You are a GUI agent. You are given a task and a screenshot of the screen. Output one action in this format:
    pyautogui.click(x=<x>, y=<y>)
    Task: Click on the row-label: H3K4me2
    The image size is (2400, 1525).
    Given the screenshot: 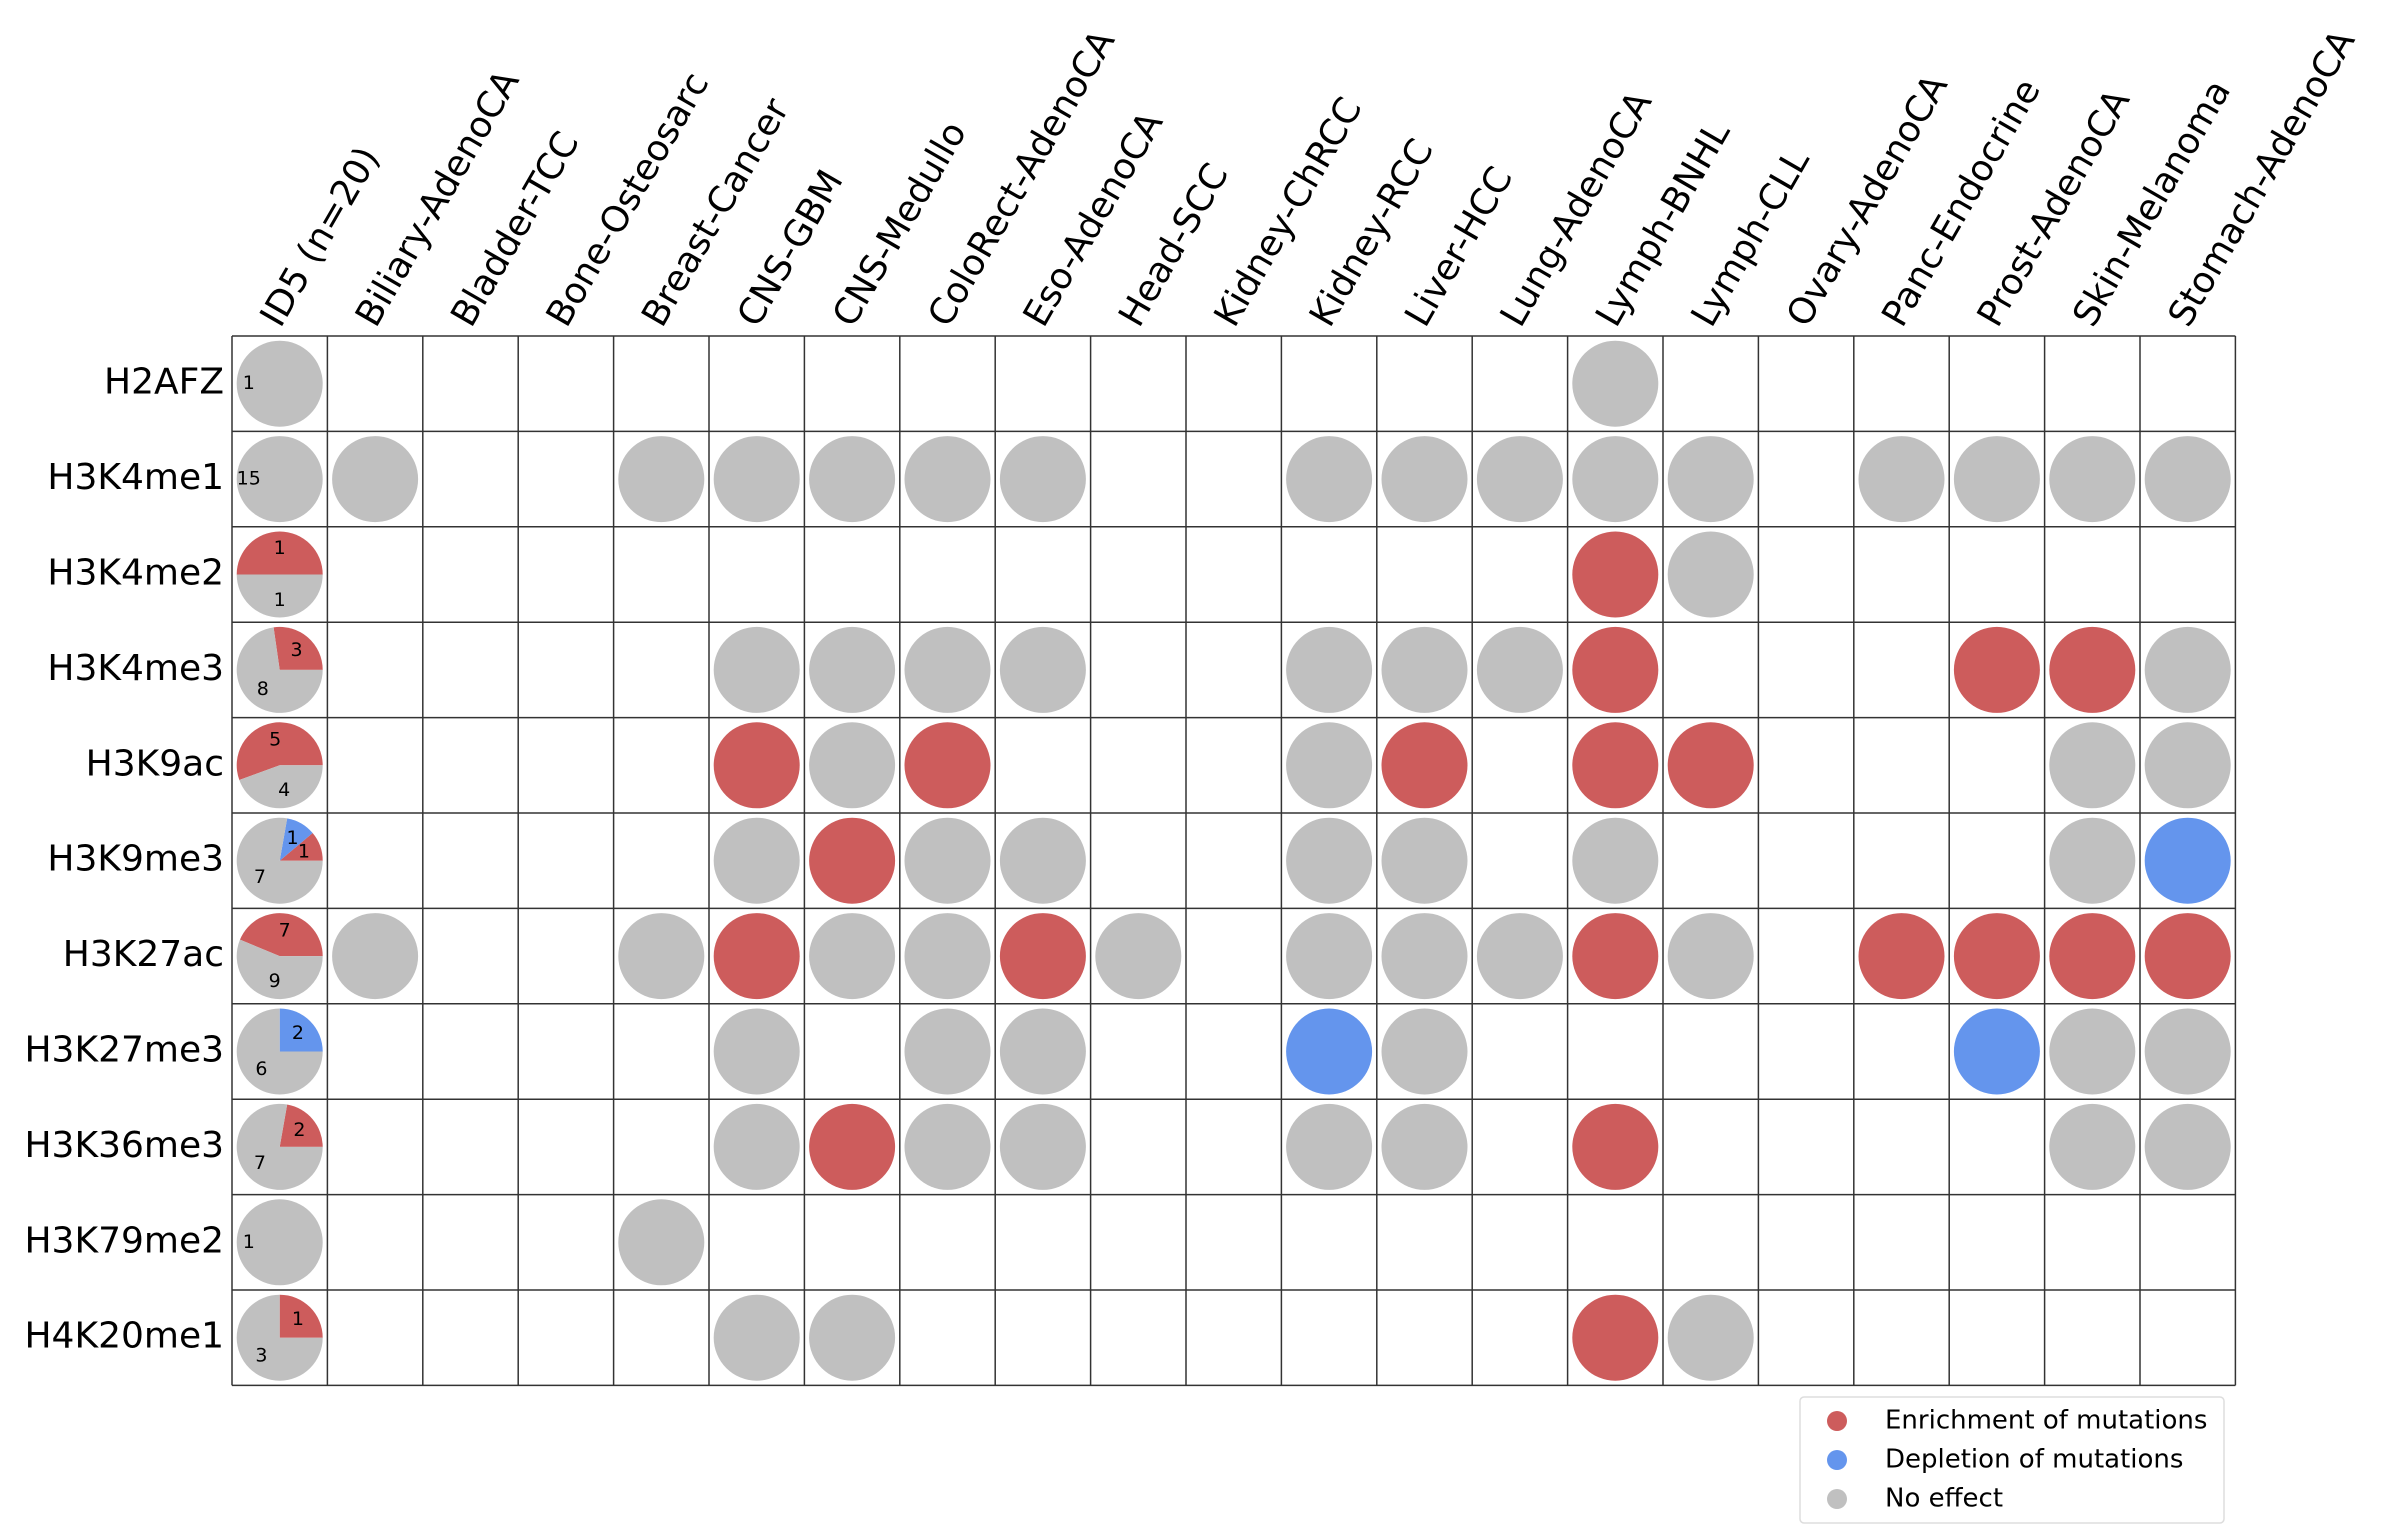 What is the action you would take?
    pyautogui.click(x=135, y=573)
    